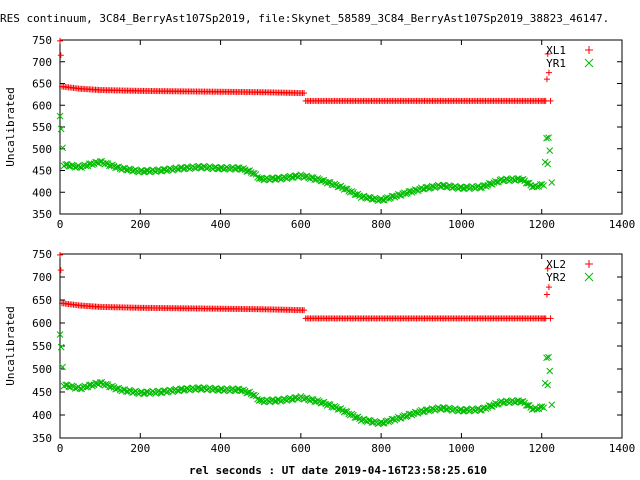 The width and height of the screenshot is (640, 480). I want to click on y-tick-label: 450, so click(42, 171).